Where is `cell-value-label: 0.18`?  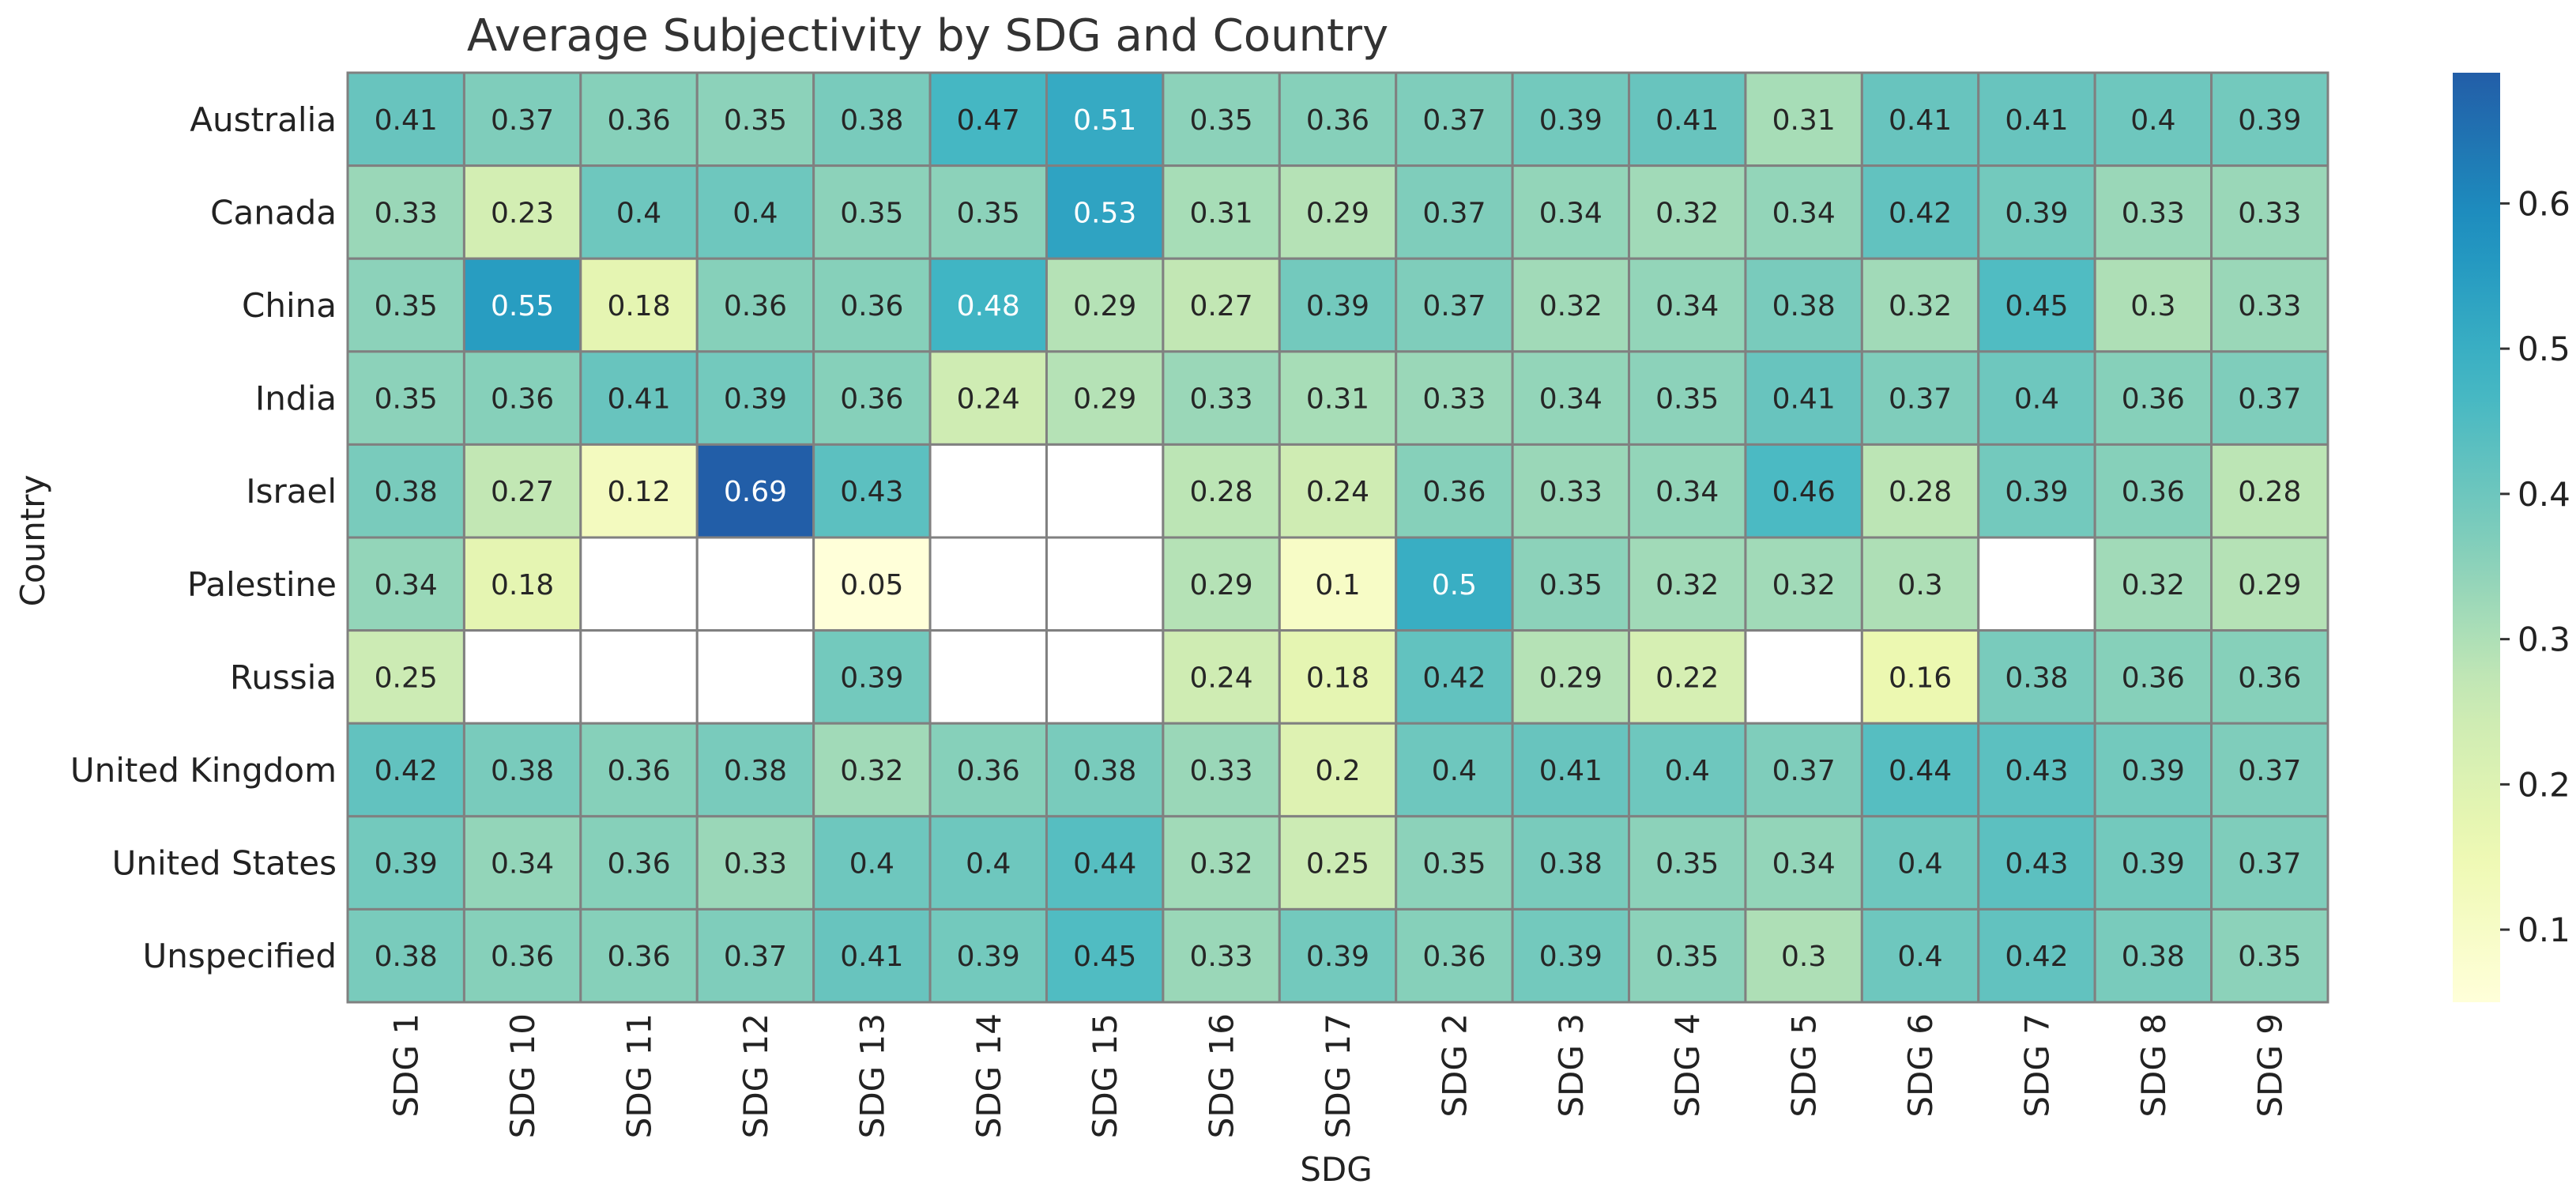
cell-value-label: 0.18 is located at coordinates (1337, 678).